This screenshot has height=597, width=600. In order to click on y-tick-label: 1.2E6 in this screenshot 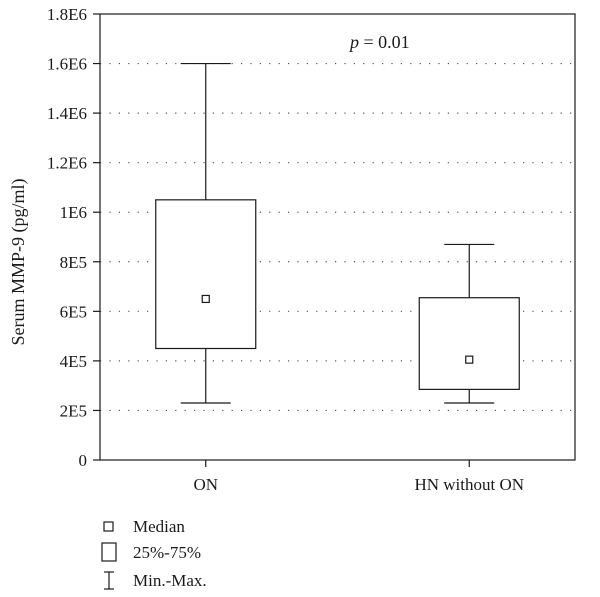, I will do `click(67, 163)`.